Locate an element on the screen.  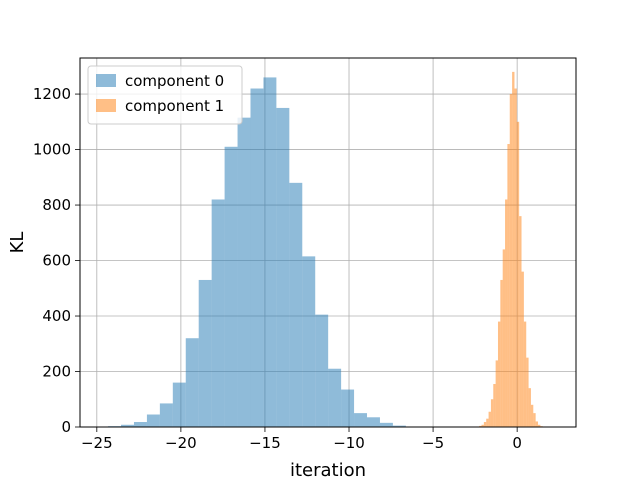
legend-label-component-0: component 0 is located at coordinates (174, 81).